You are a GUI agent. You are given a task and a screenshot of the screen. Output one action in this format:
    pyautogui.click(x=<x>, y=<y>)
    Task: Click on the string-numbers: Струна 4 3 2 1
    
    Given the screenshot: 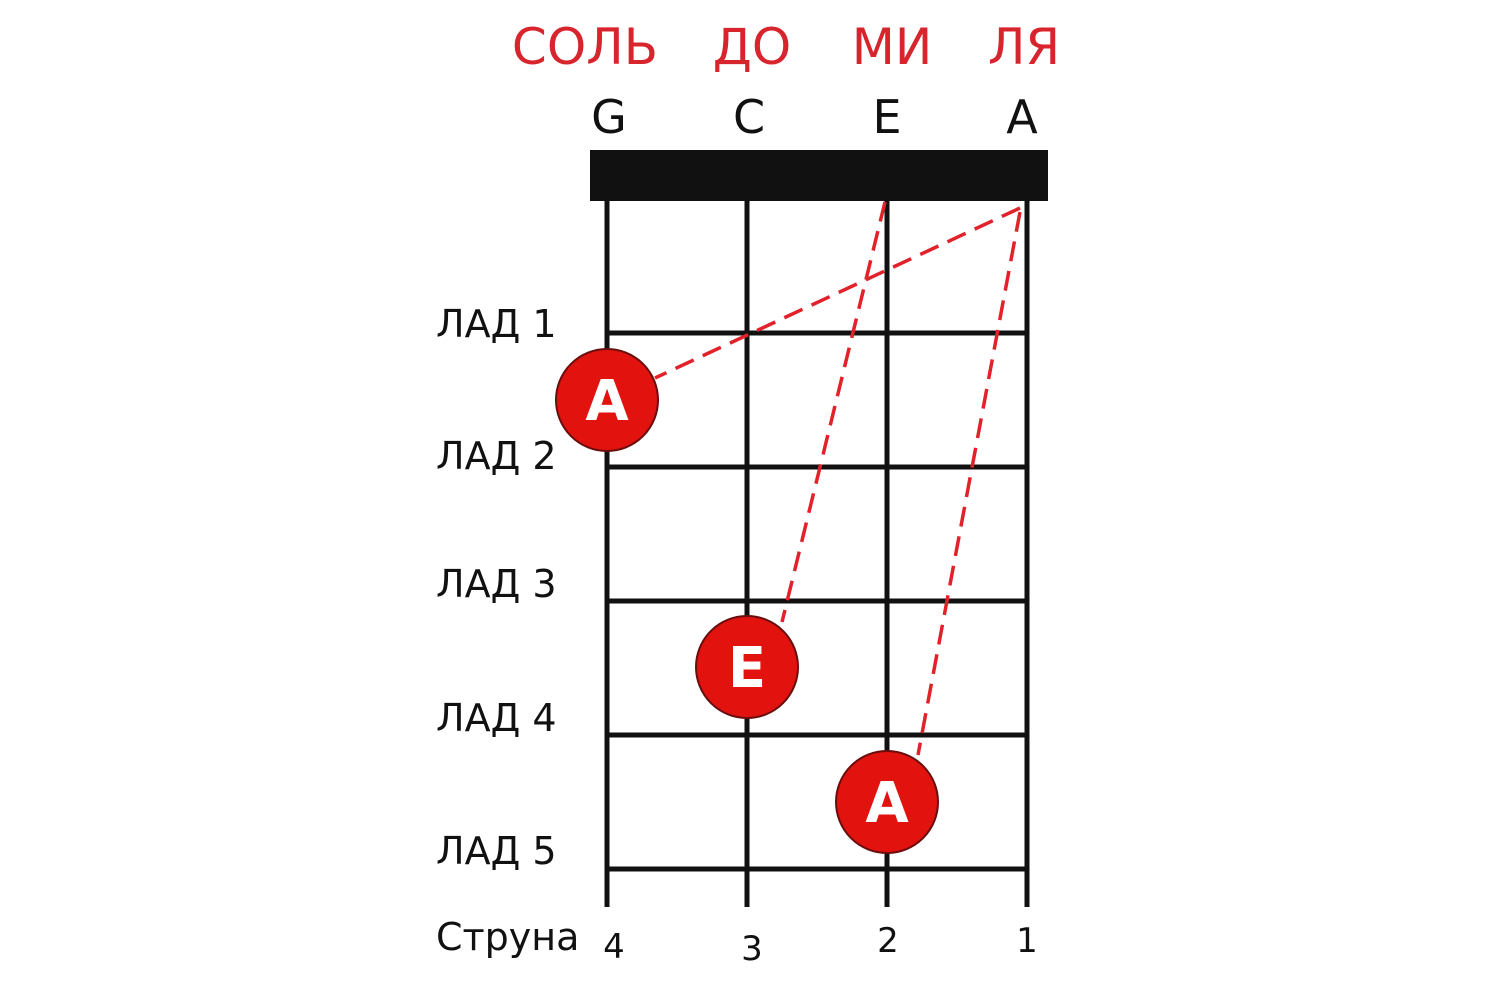 What is the action you would take?
    pyautogui.click(x=737, y=942)
    